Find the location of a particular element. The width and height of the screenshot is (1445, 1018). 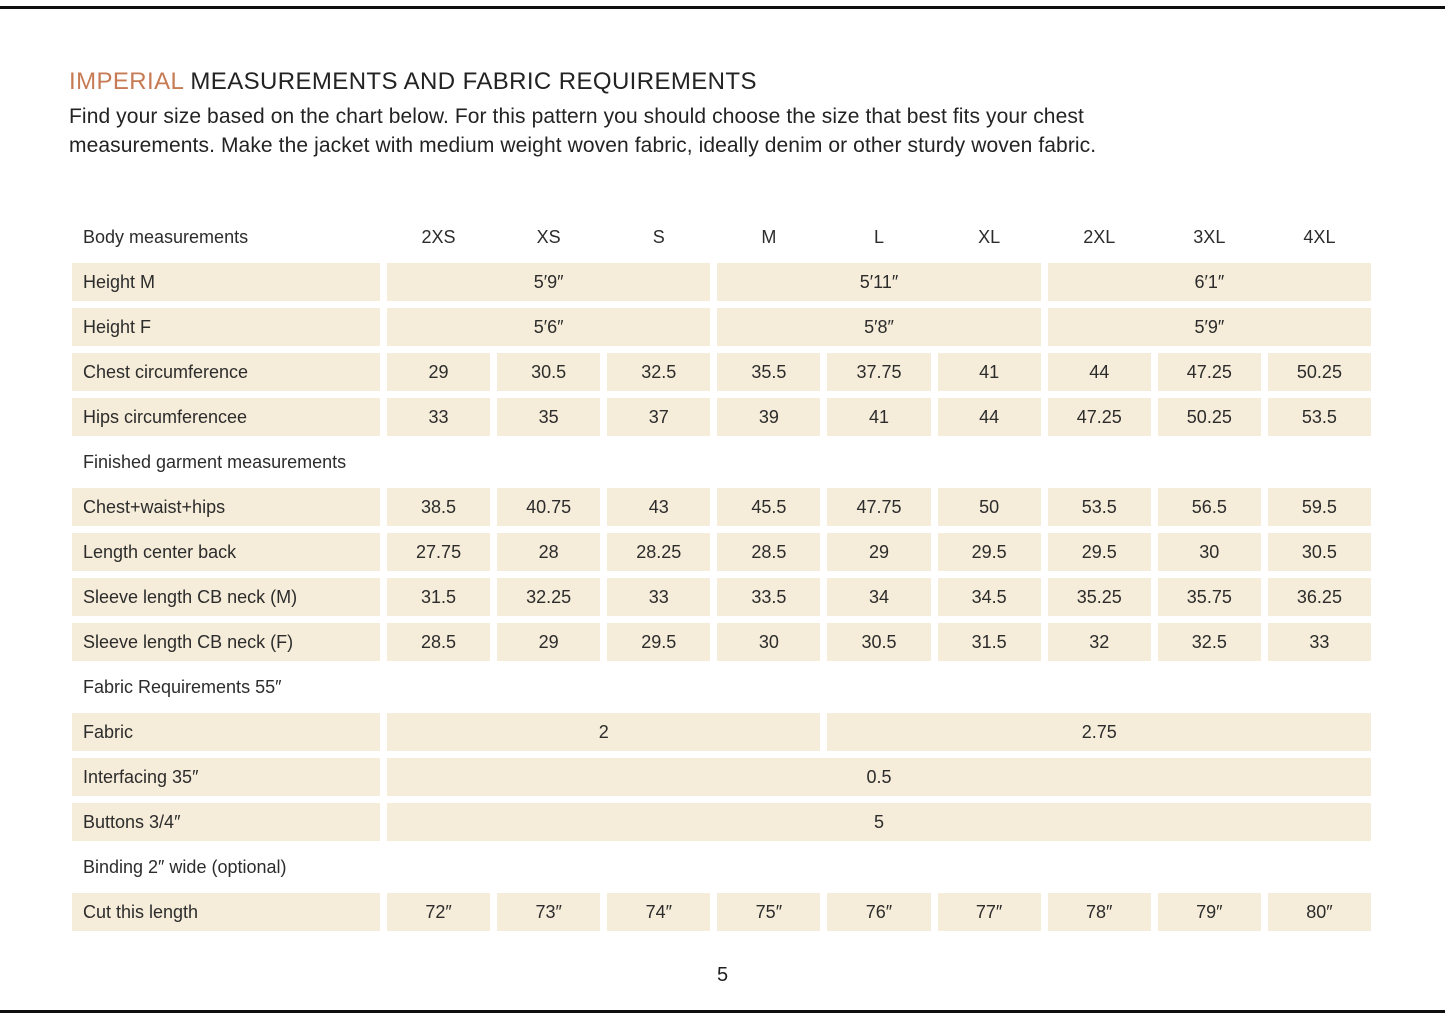

spanned-value-cell: 6′1″ is located at coordinates (1209, 282).